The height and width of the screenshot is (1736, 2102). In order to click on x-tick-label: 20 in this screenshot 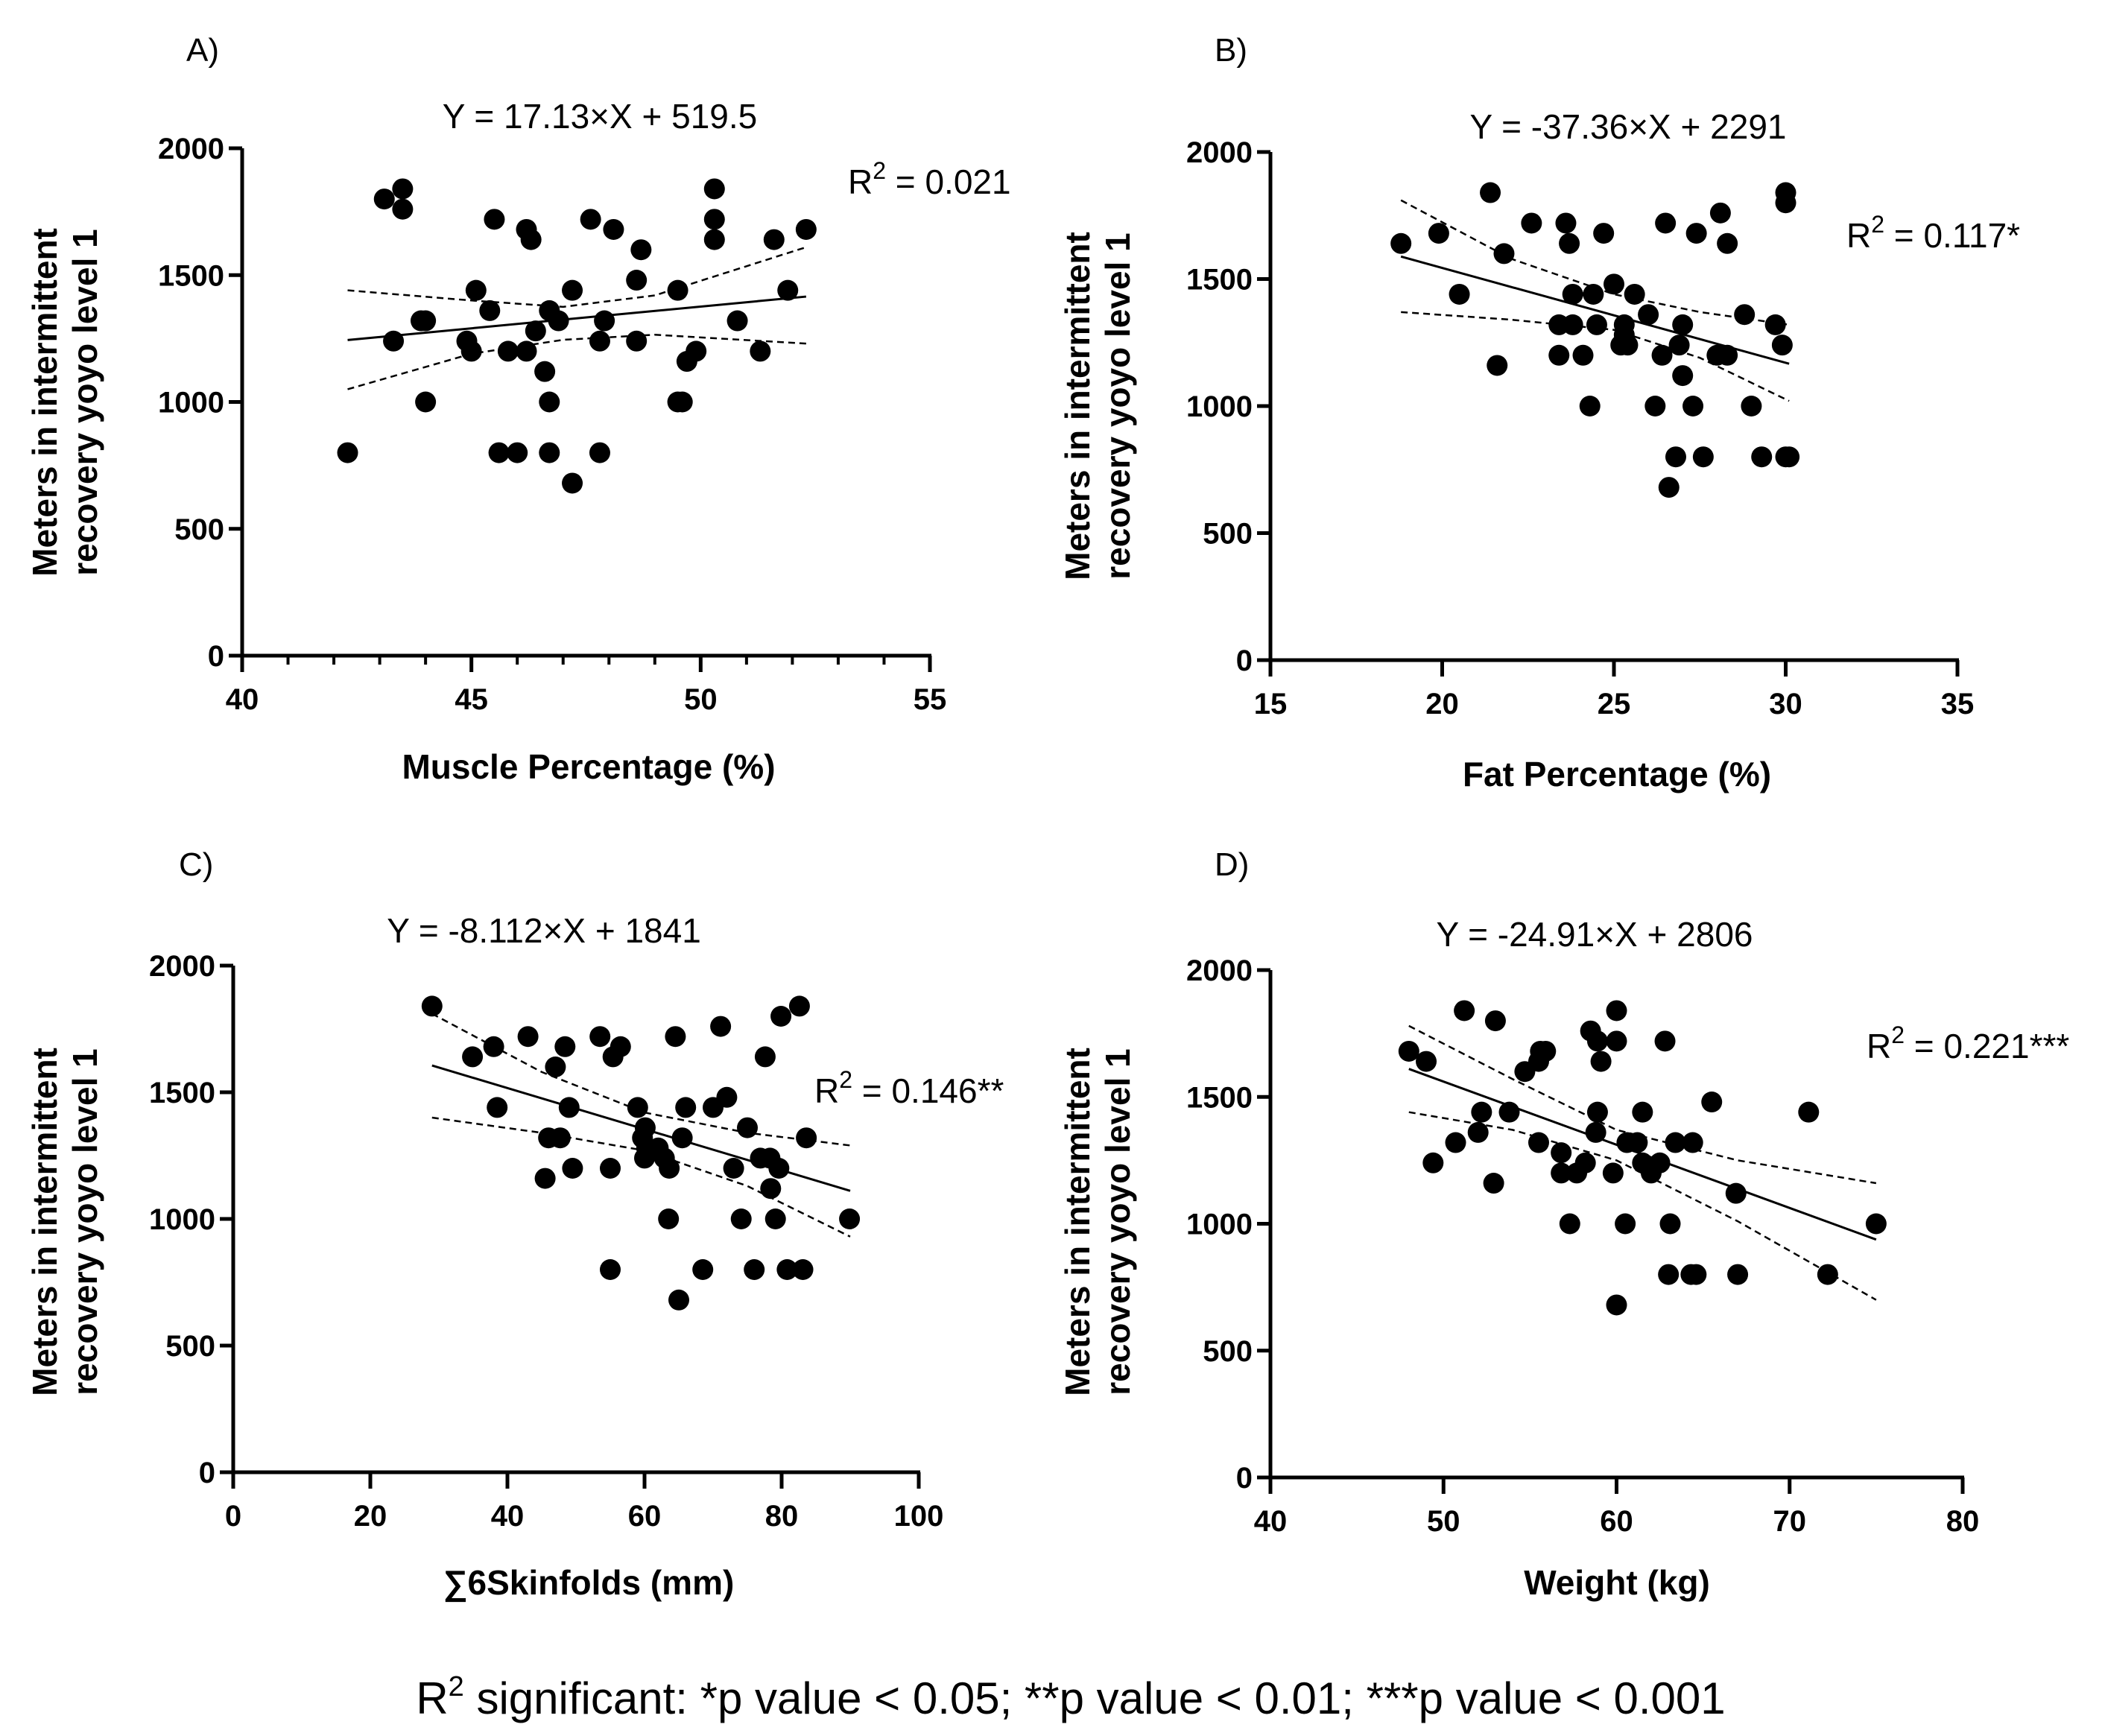, I will do `click(371, 1516)`.